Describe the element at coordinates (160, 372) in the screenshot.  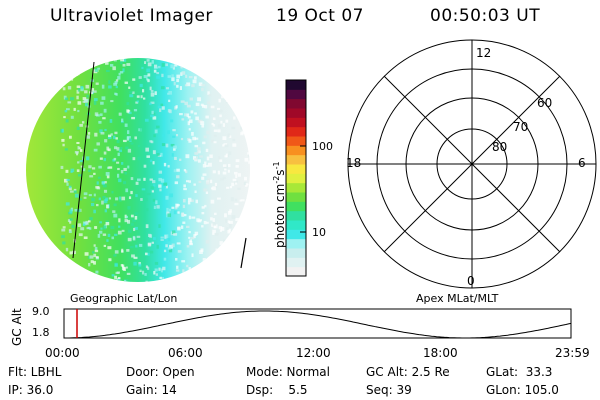
I see `door-status: Door: Open` at that location.